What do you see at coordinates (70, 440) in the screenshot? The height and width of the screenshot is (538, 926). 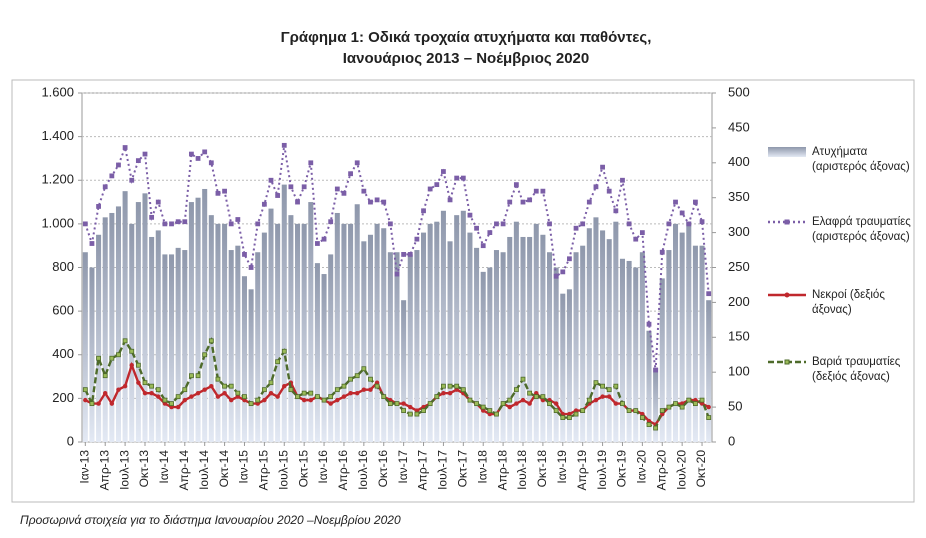 I see `y-tick-label: 0` at bounding box center [70, 440].